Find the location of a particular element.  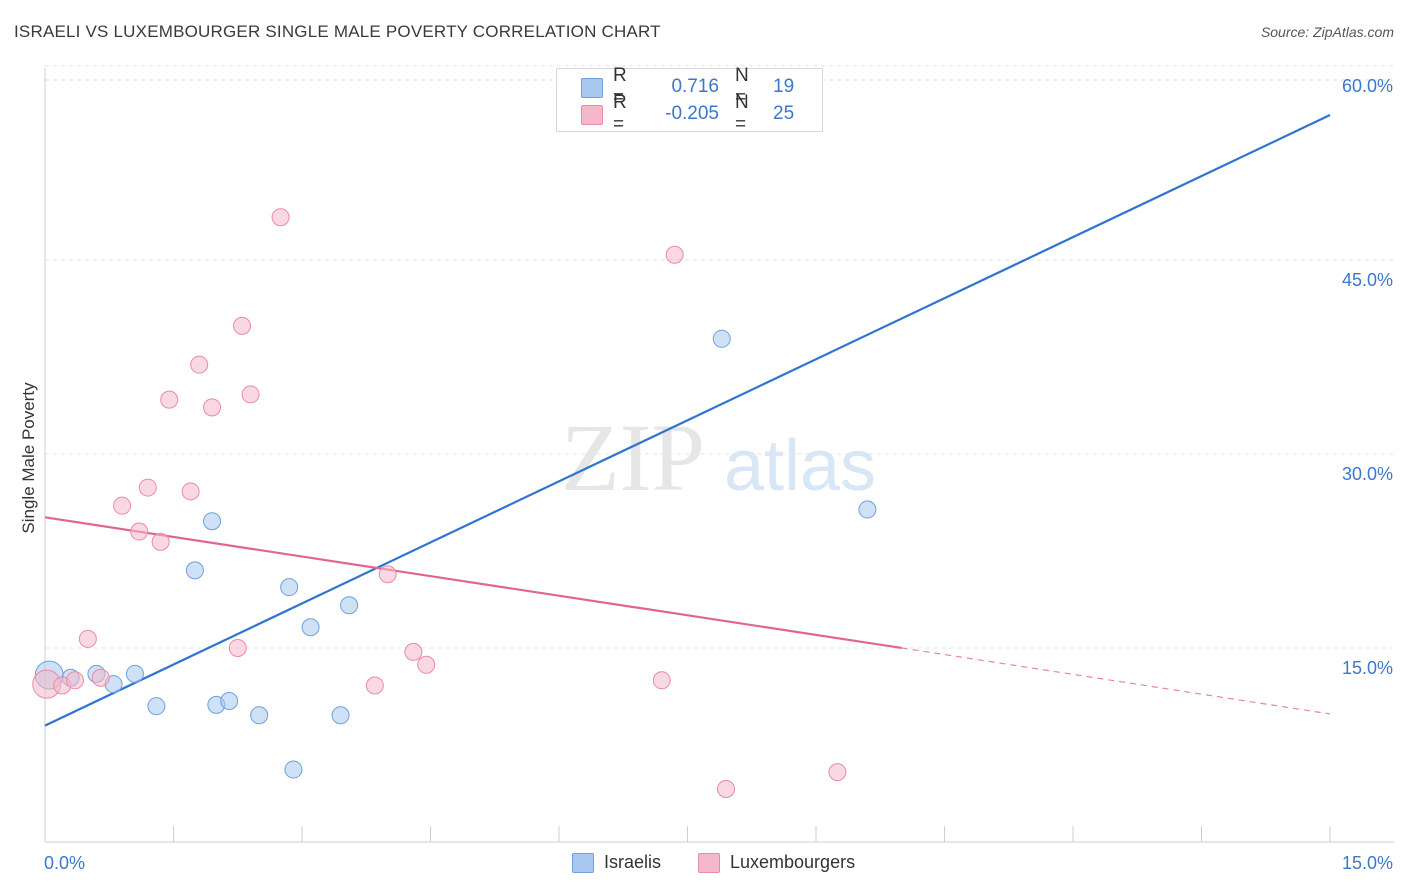

legend-n-value: 19 is located at coordinates (784, 86).